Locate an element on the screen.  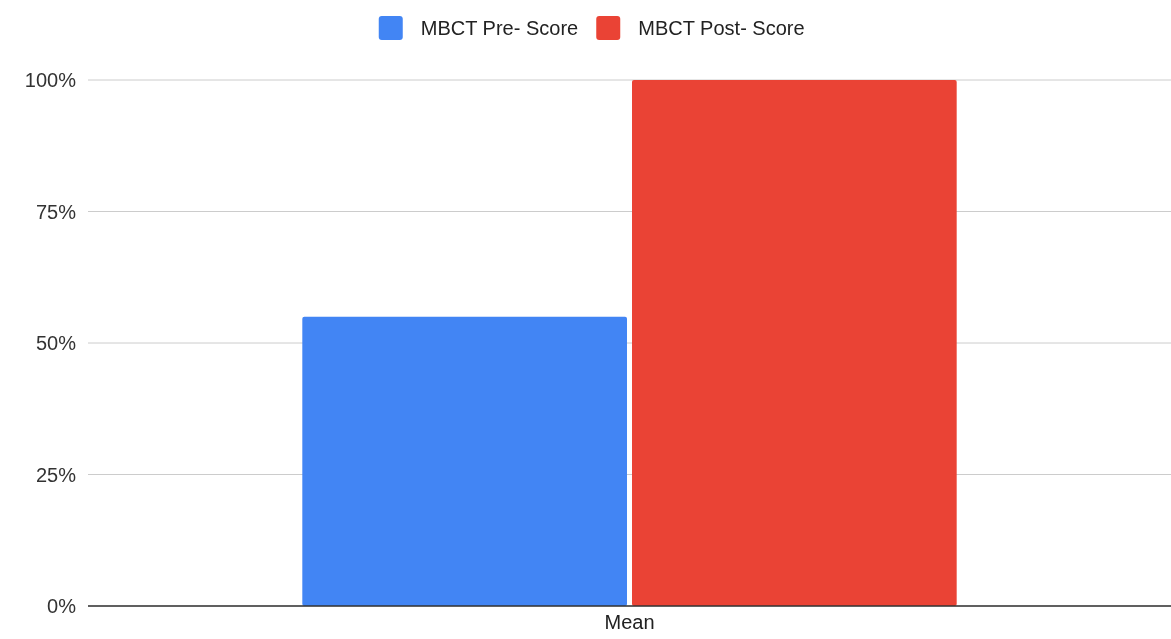
y-tick-label: 100% is located at coordinates (50, 80).